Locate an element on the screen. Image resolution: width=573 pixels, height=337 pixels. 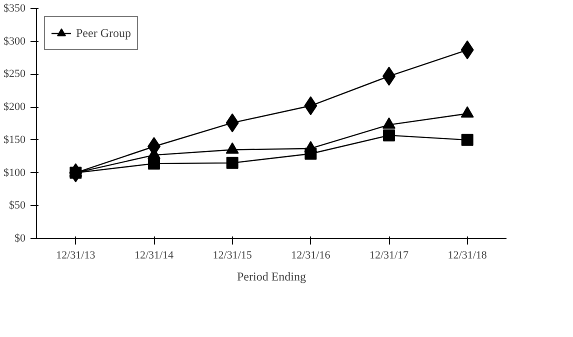
x-axis-title: Period Ending is located at coordinates (271, 277).